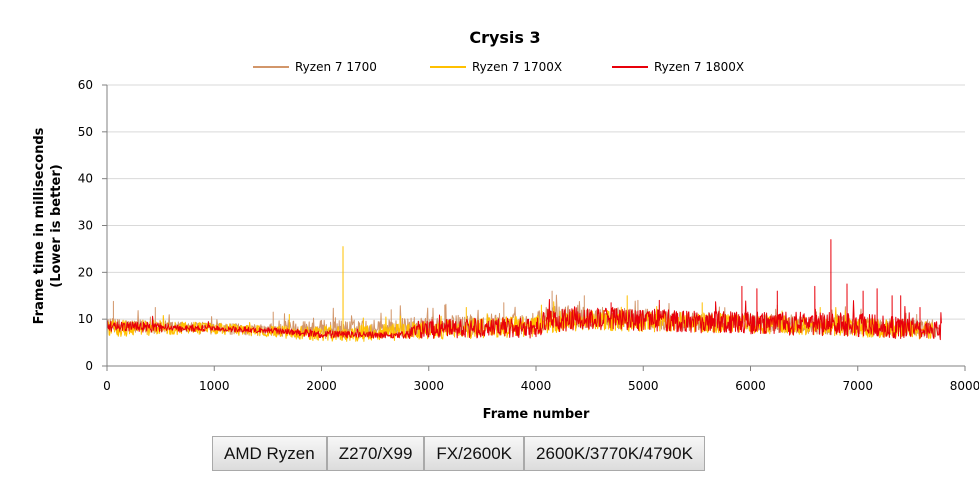  I want to click on x-axis-label: Frame number, so click(536, 414).